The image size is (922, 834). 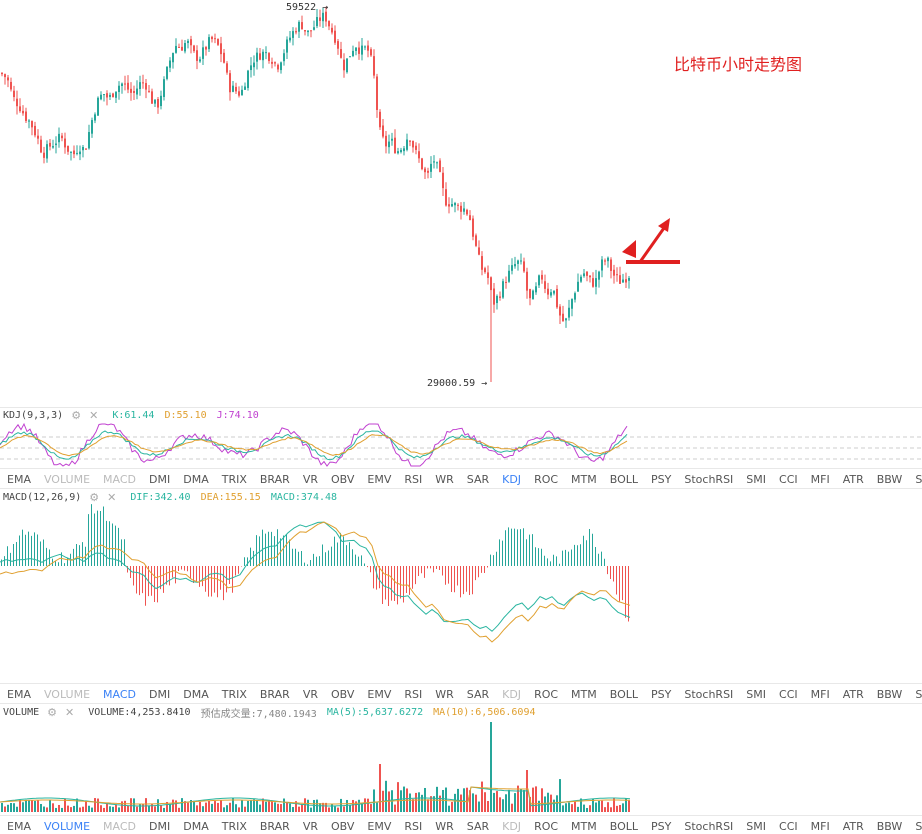 I want to click on volume-name: VOLUME, so click(x=21, y=712).